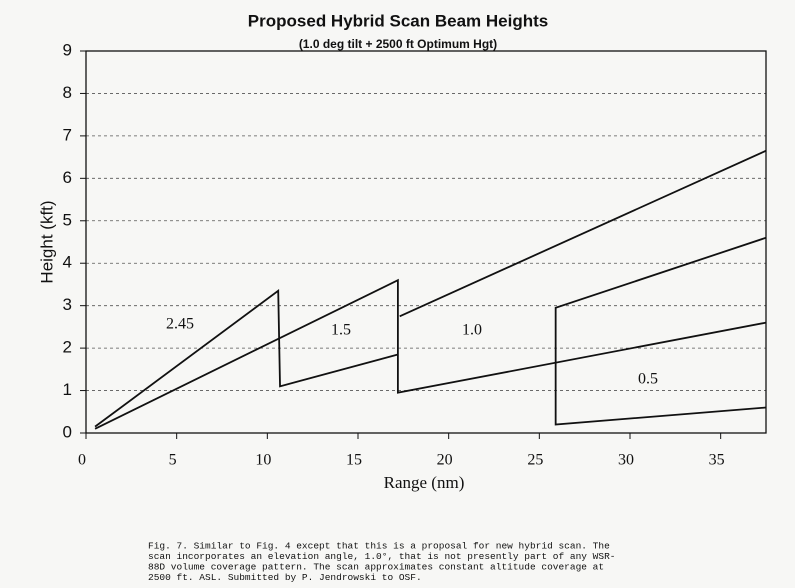 Image resolution: width=795 pixels, height=588 pixels. Describe the element at coordinates (67, 389) in the screenshot. I see `y-tick-label: 1` at that location.